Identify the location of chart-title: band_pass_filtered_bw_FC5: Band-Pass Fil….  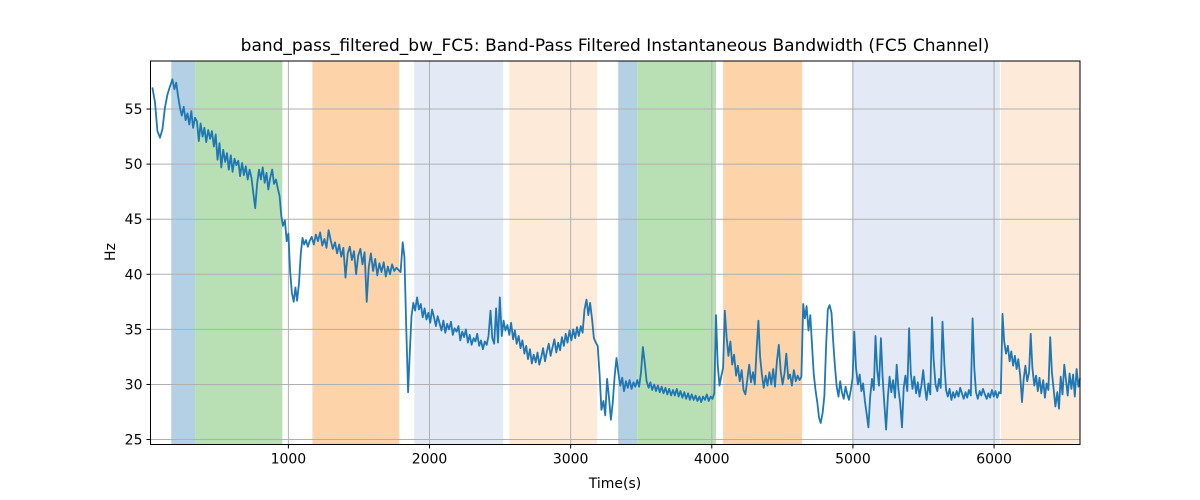
(615, 46).